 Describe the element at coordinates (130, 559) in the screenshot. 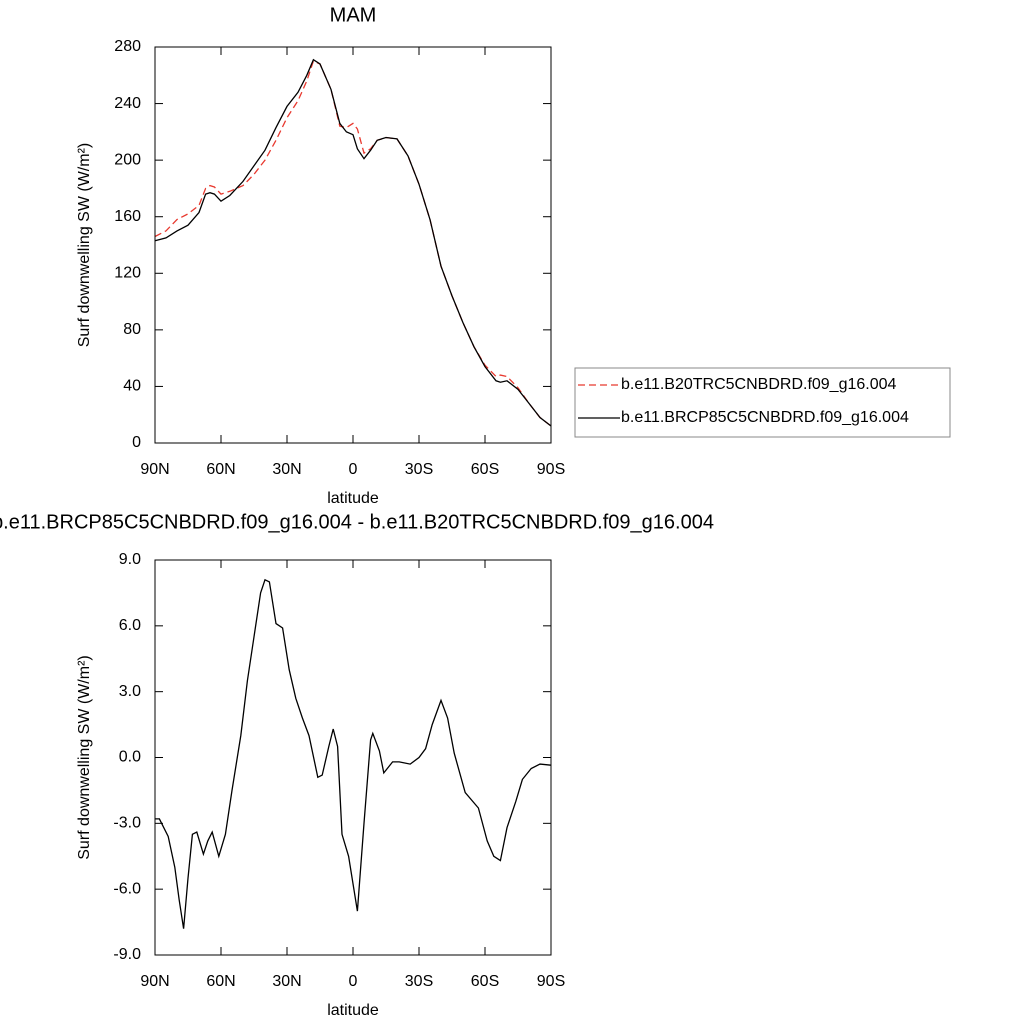

I see `y-tick-label: 9.0` at that location.